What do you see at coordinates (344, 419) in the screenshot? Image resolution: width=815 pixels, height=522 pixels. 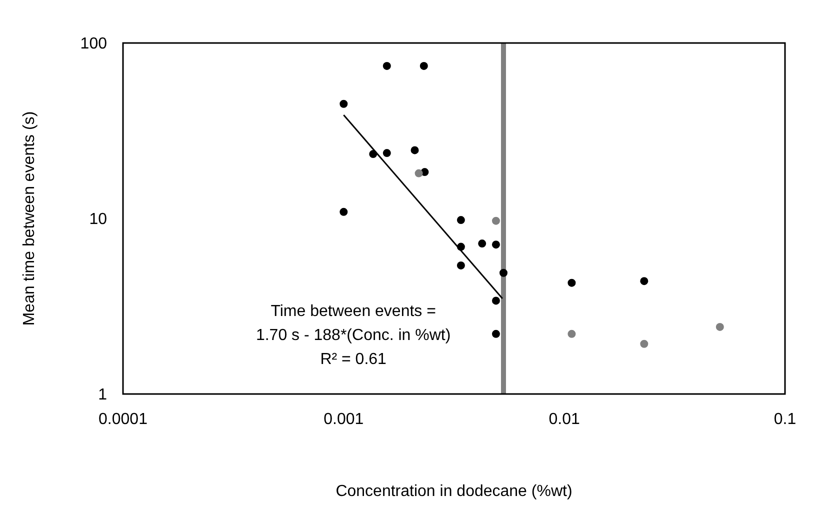 I see `x-tick-label: 0.001` at bounding box center [344, 419].